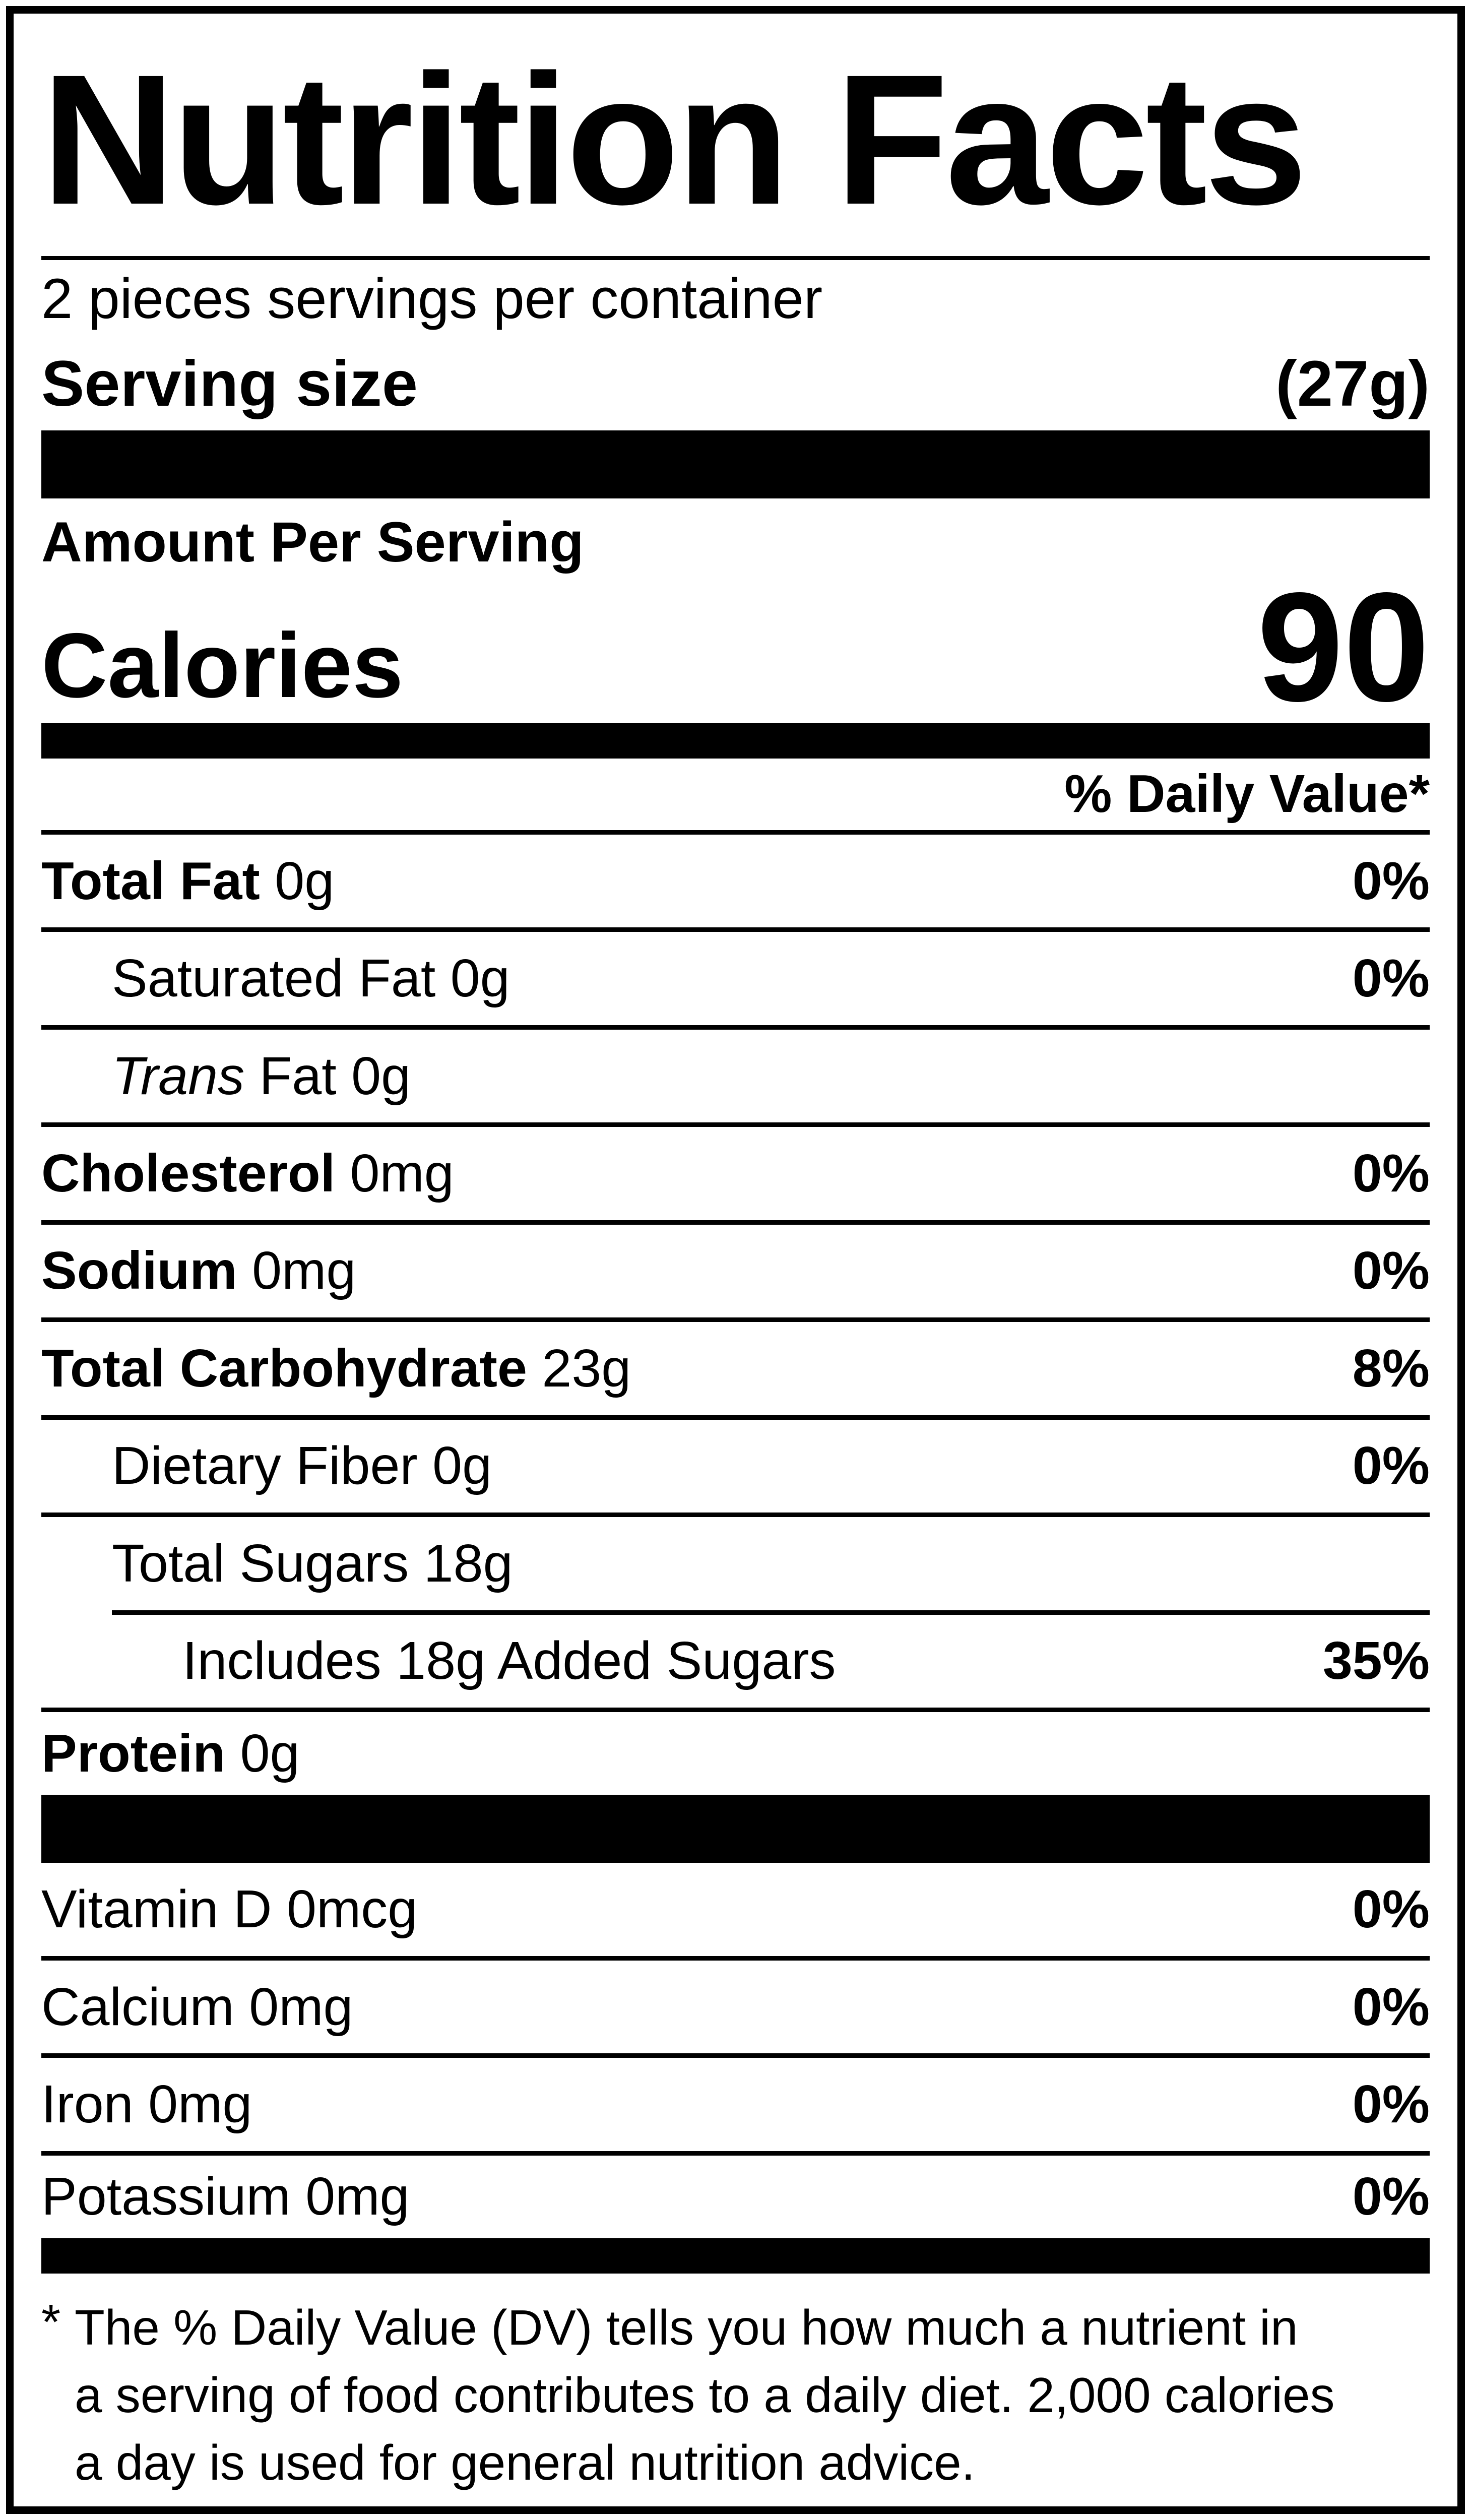  Describe the element at coordinates (735, 1273) in the screenshot. I see `nutrient-row-sodium: Sodium 0mg 0%` at that location.